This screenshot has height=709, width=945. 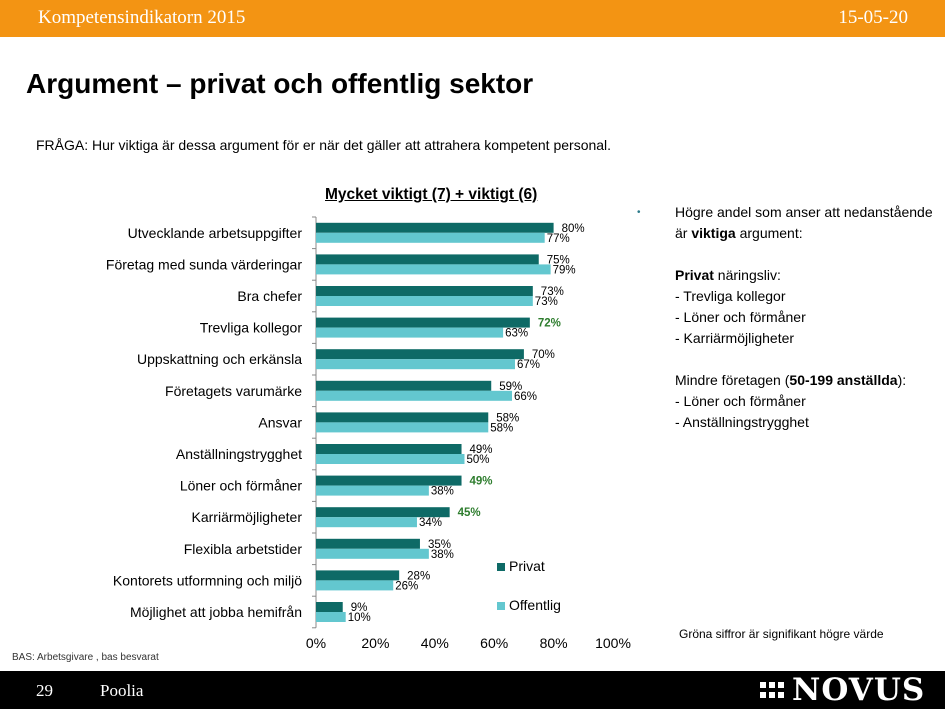 What do you see at coordinates (613, 643) in the screenshot?
I see `x-tick-label: 100%` at bounding box center [613, 643].